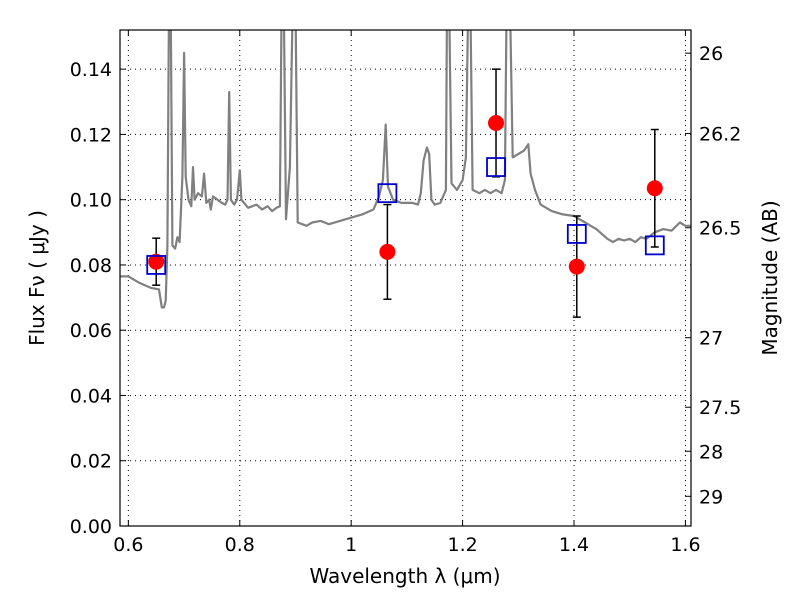 Image resolution: width=800 pixels, height=600 pixels. Describe the element at coordinates (91, 135) in the screenshot. I see `y-tick-label: 0.12` at that location.